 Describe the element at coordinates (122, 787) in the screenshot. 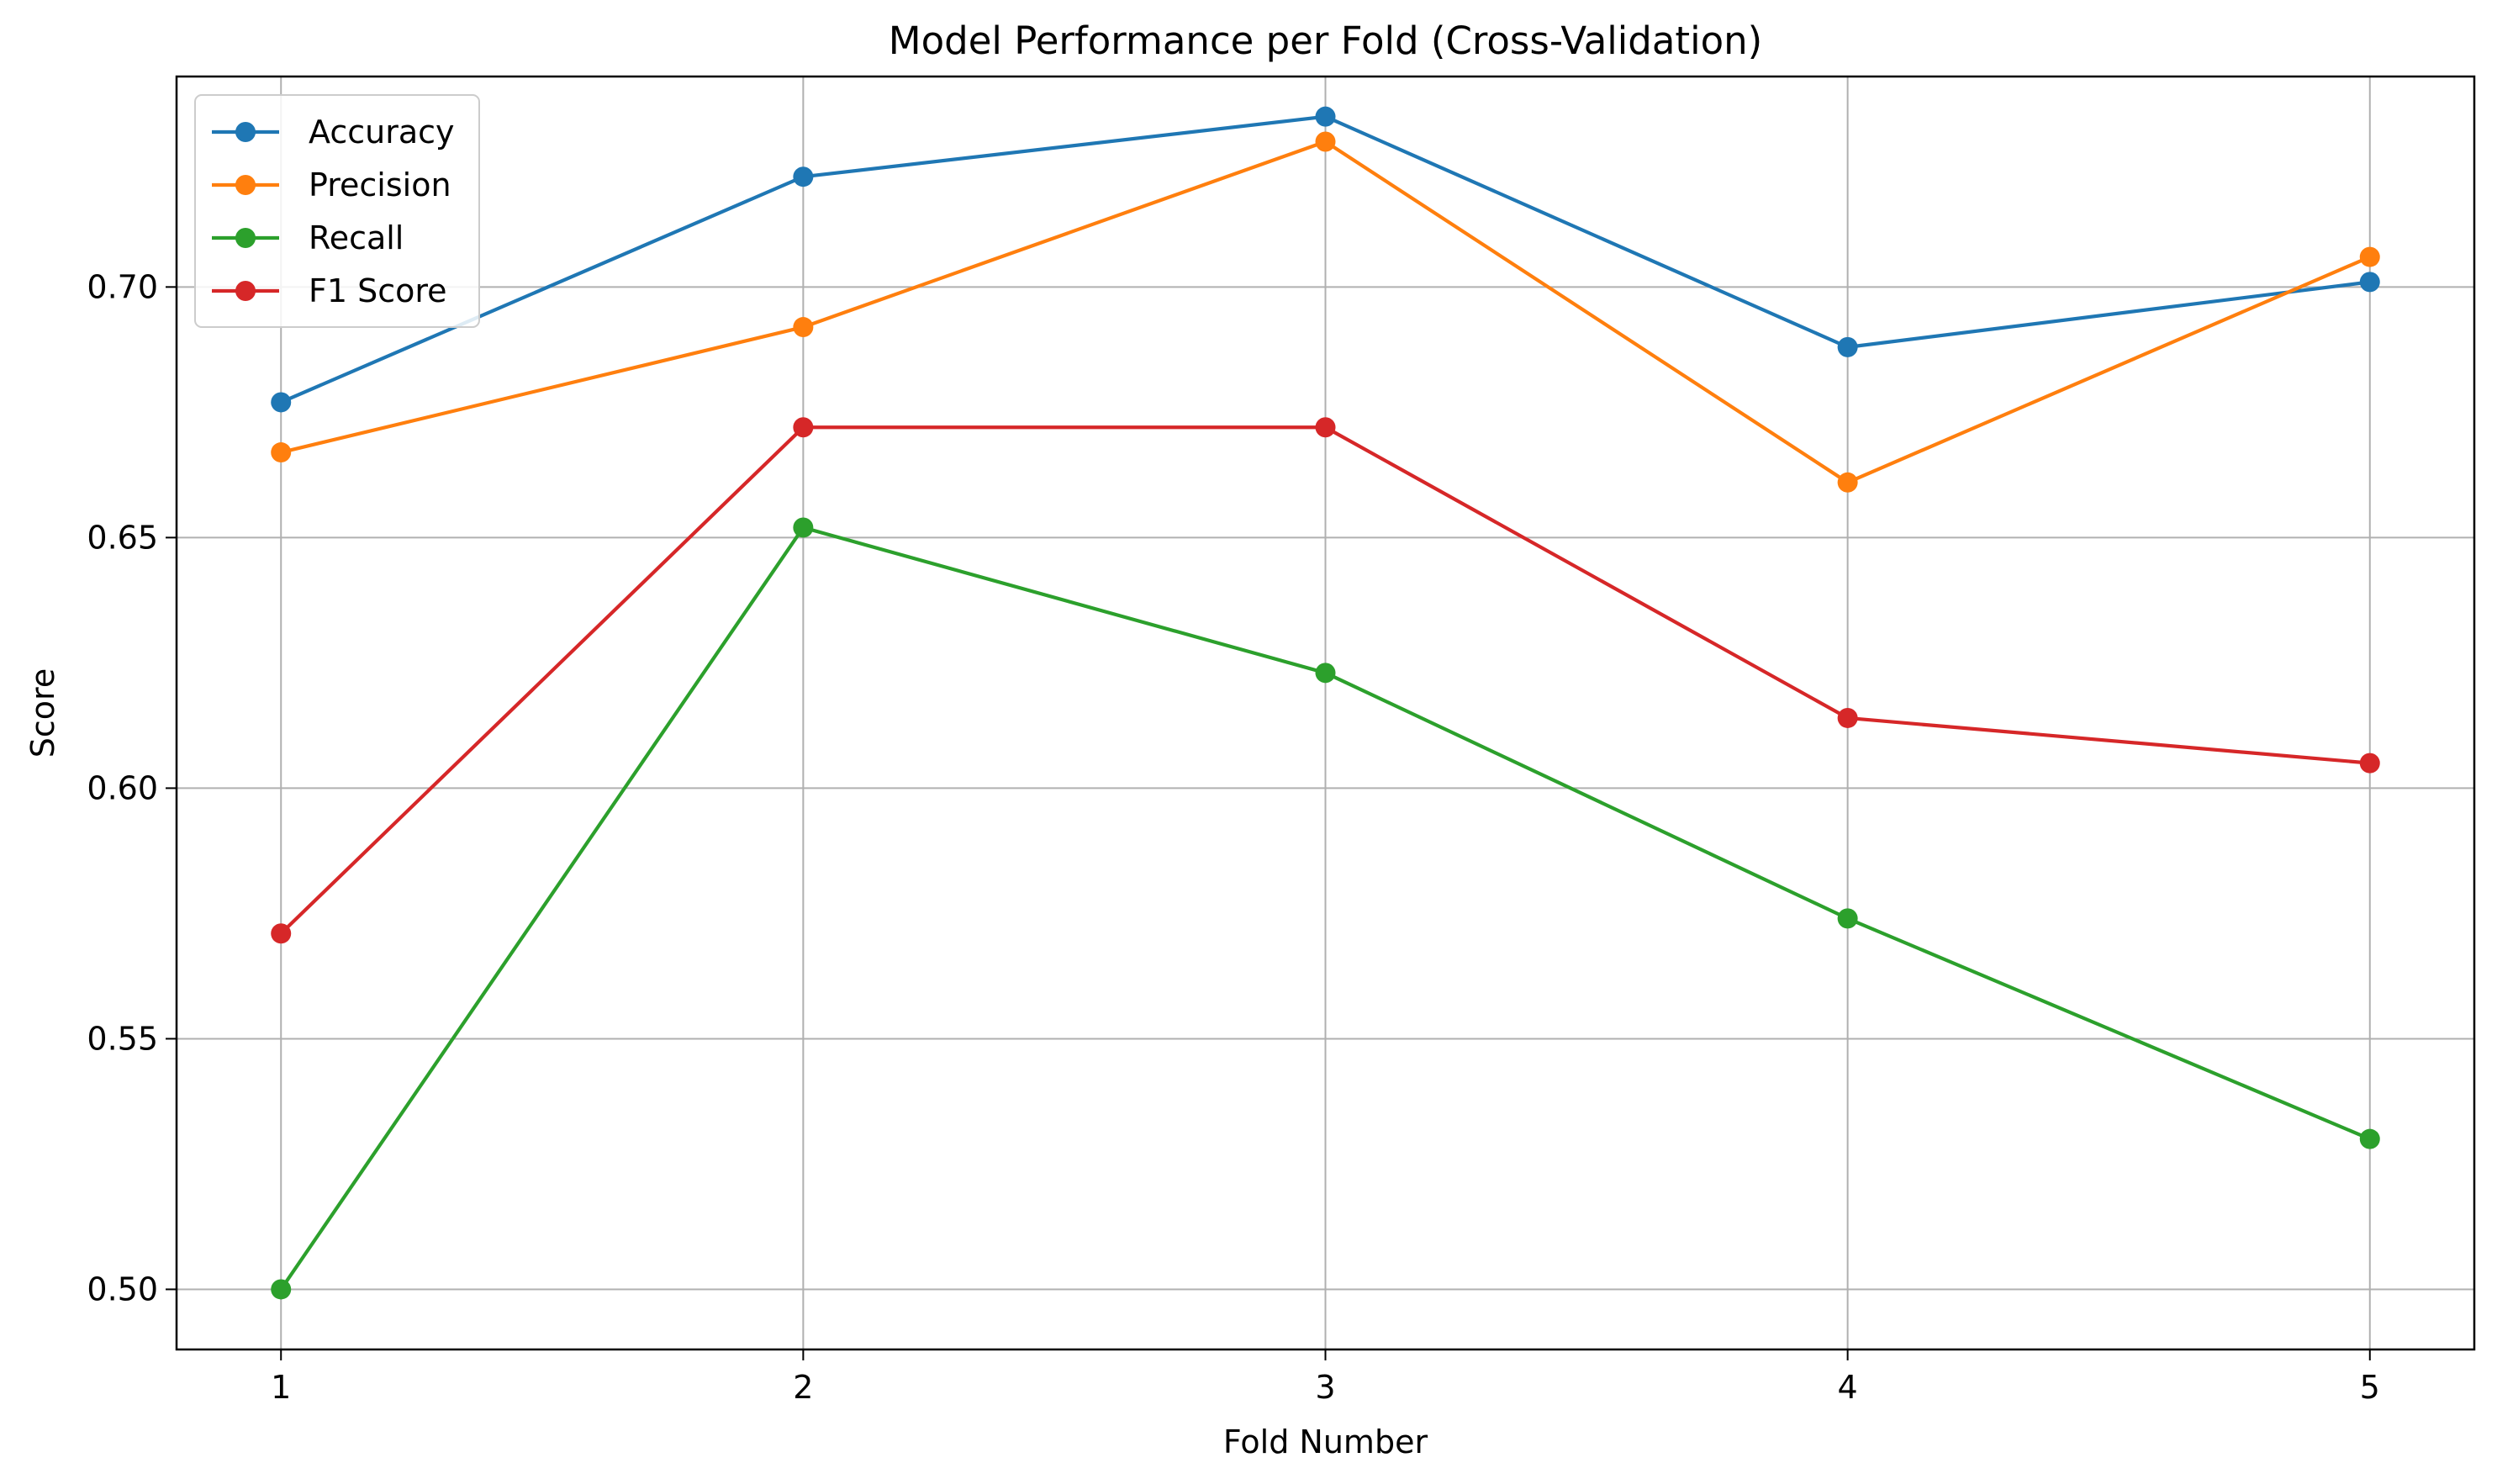

I see `y-tick-label: 0.60` at that location.